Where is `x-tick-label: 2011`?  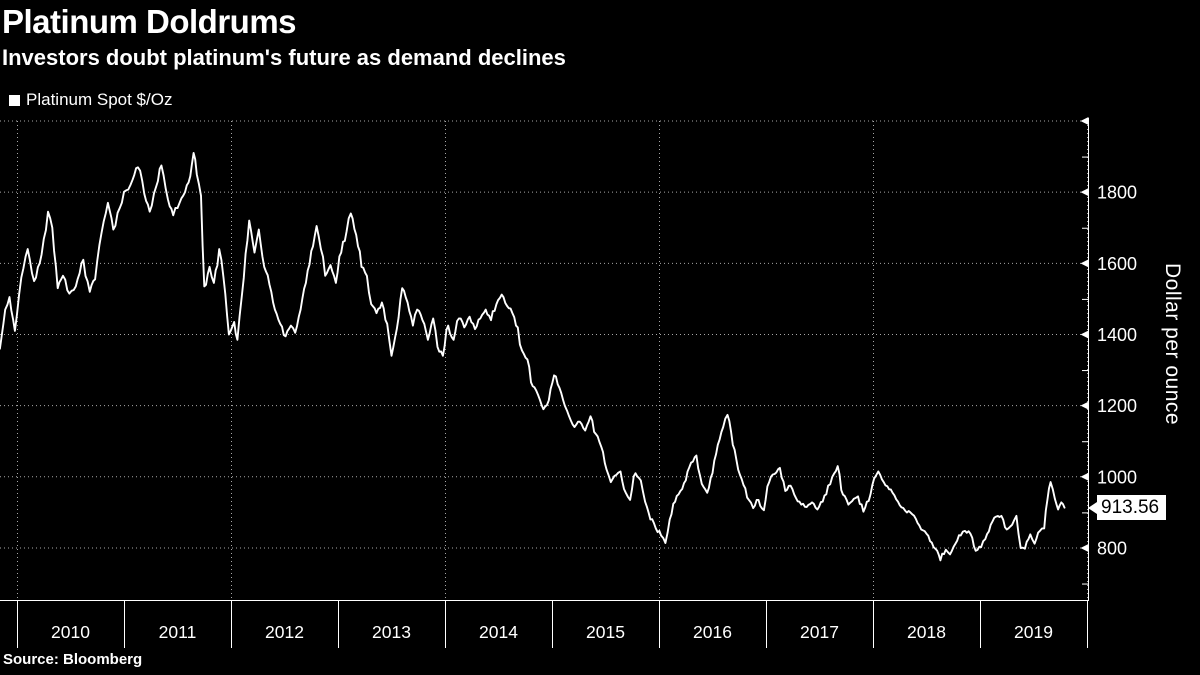 x-tick-label: 2011 is located at coordinates (178, 632).